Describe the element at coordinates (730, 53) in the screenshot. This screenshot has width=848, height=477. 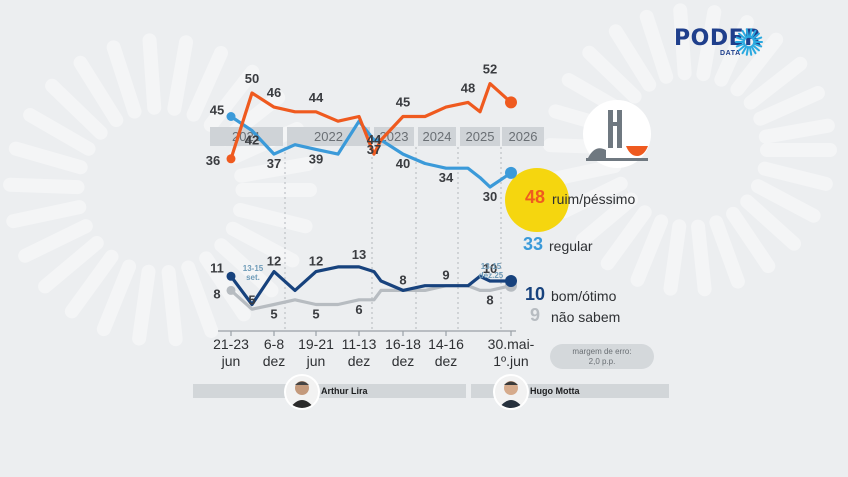
I see `logo-sub: DATA` at that location.